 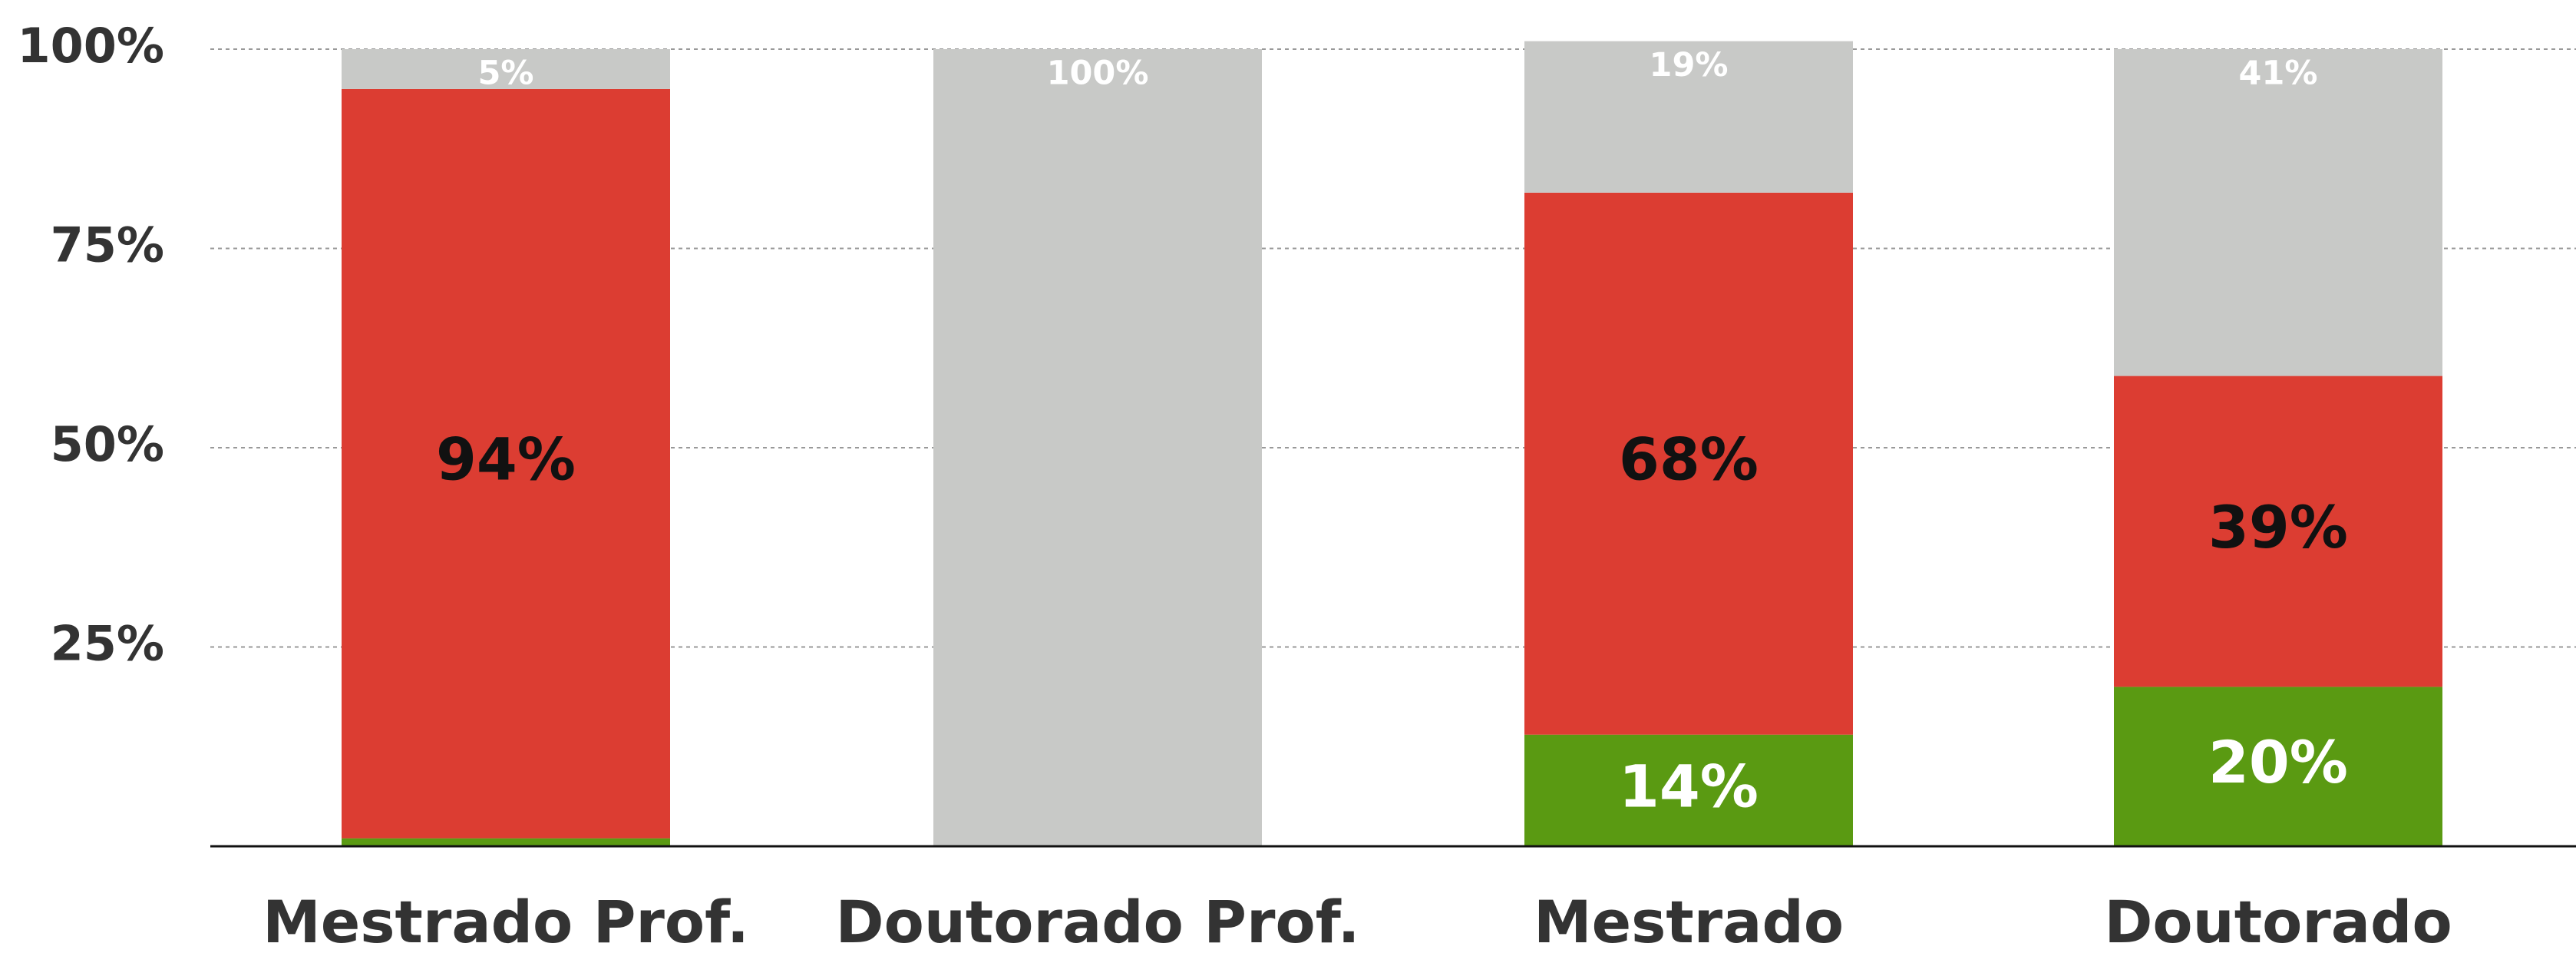 What do you see at coordinates (2278, 762) in the screenshot?
I see `data-label: 20%` at bounding box center [2278, 762].